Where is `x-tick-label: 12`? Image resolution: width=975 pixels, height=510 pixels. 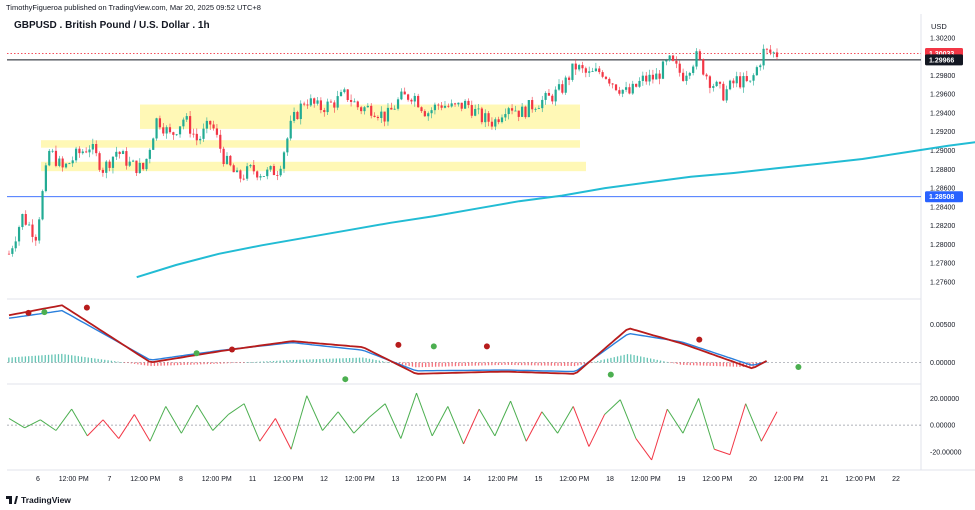
x-tick-label: 12 is located at coordinates (324, 479).